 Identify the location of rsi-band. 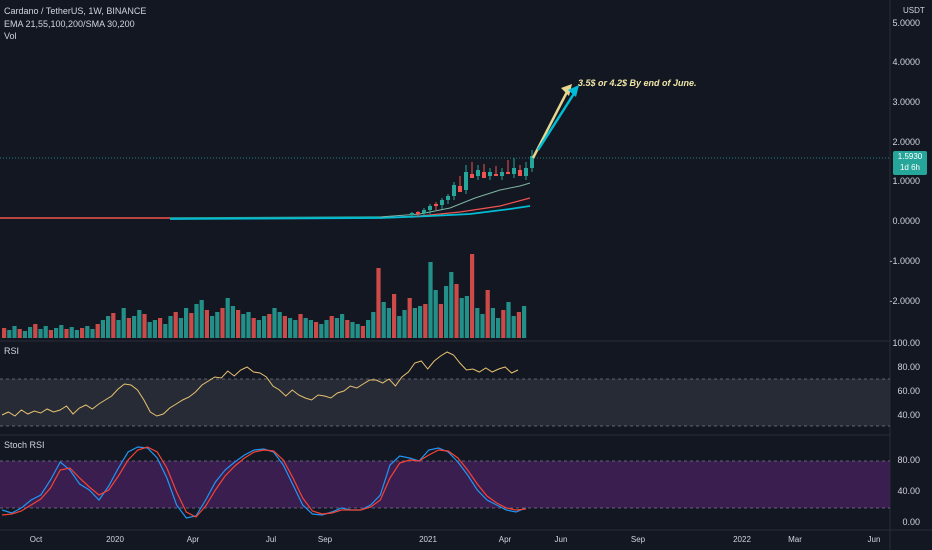
(445, 402).